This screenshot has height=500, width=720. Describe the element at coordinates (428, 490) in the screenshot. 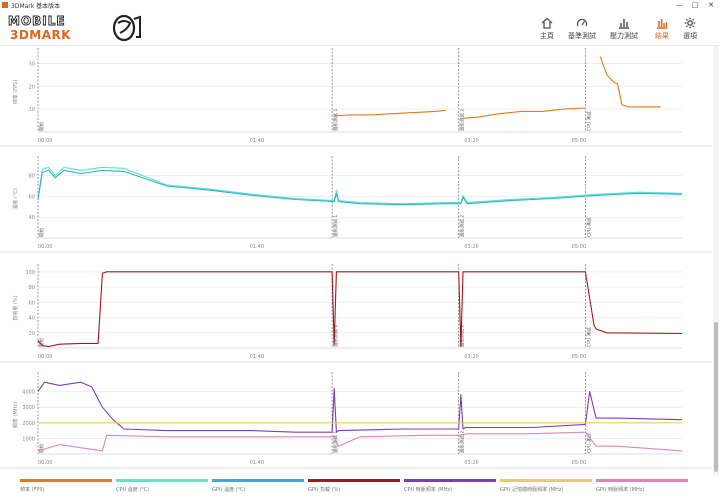

I see `legend-label: CPU 時脈頻率 (MHz)` at that location.